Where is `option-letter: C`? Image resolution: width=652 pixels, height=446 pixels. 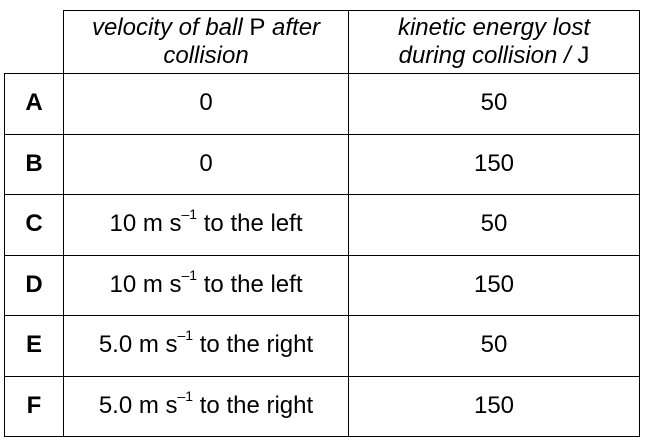 option-letter: C is located at coordinates (34, 225).